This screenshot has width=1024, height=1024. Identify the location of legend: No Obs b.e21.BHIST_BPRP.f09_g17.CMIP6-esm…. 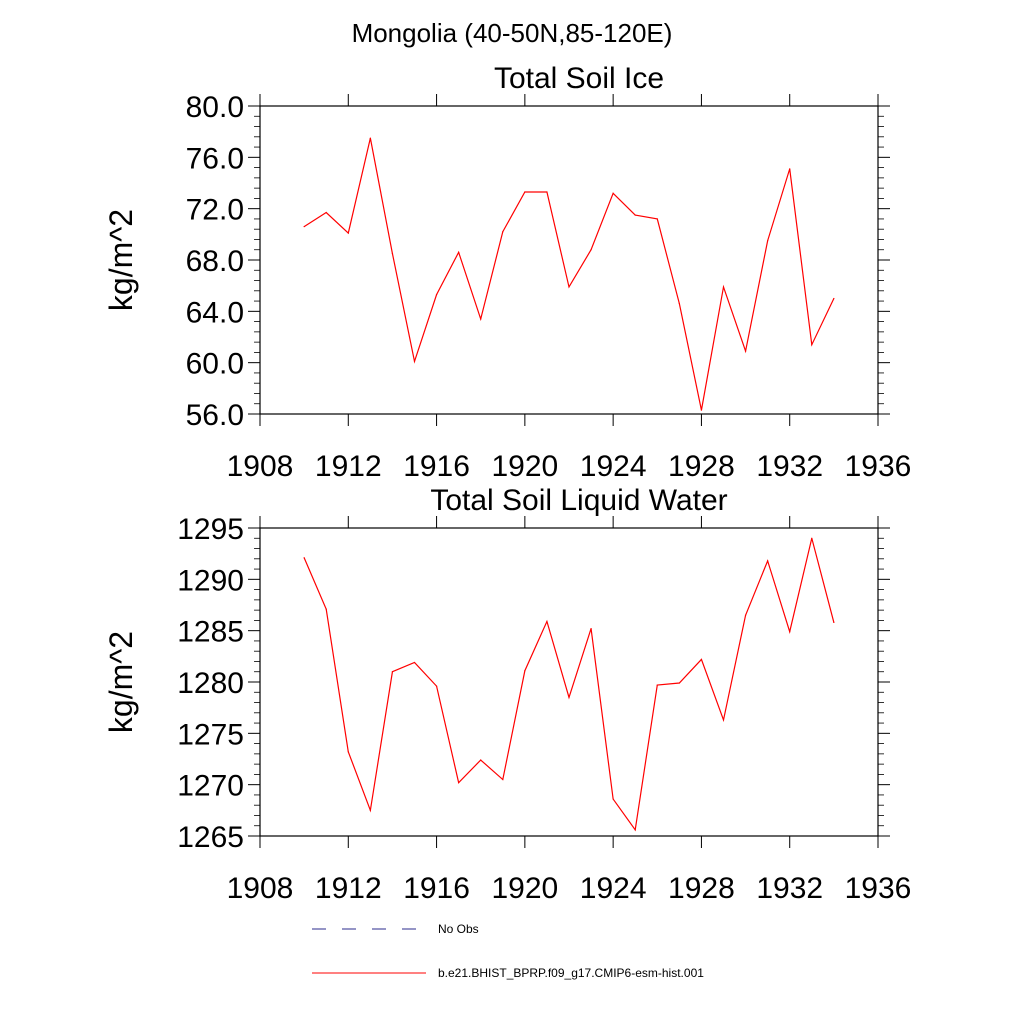
(508, 951).